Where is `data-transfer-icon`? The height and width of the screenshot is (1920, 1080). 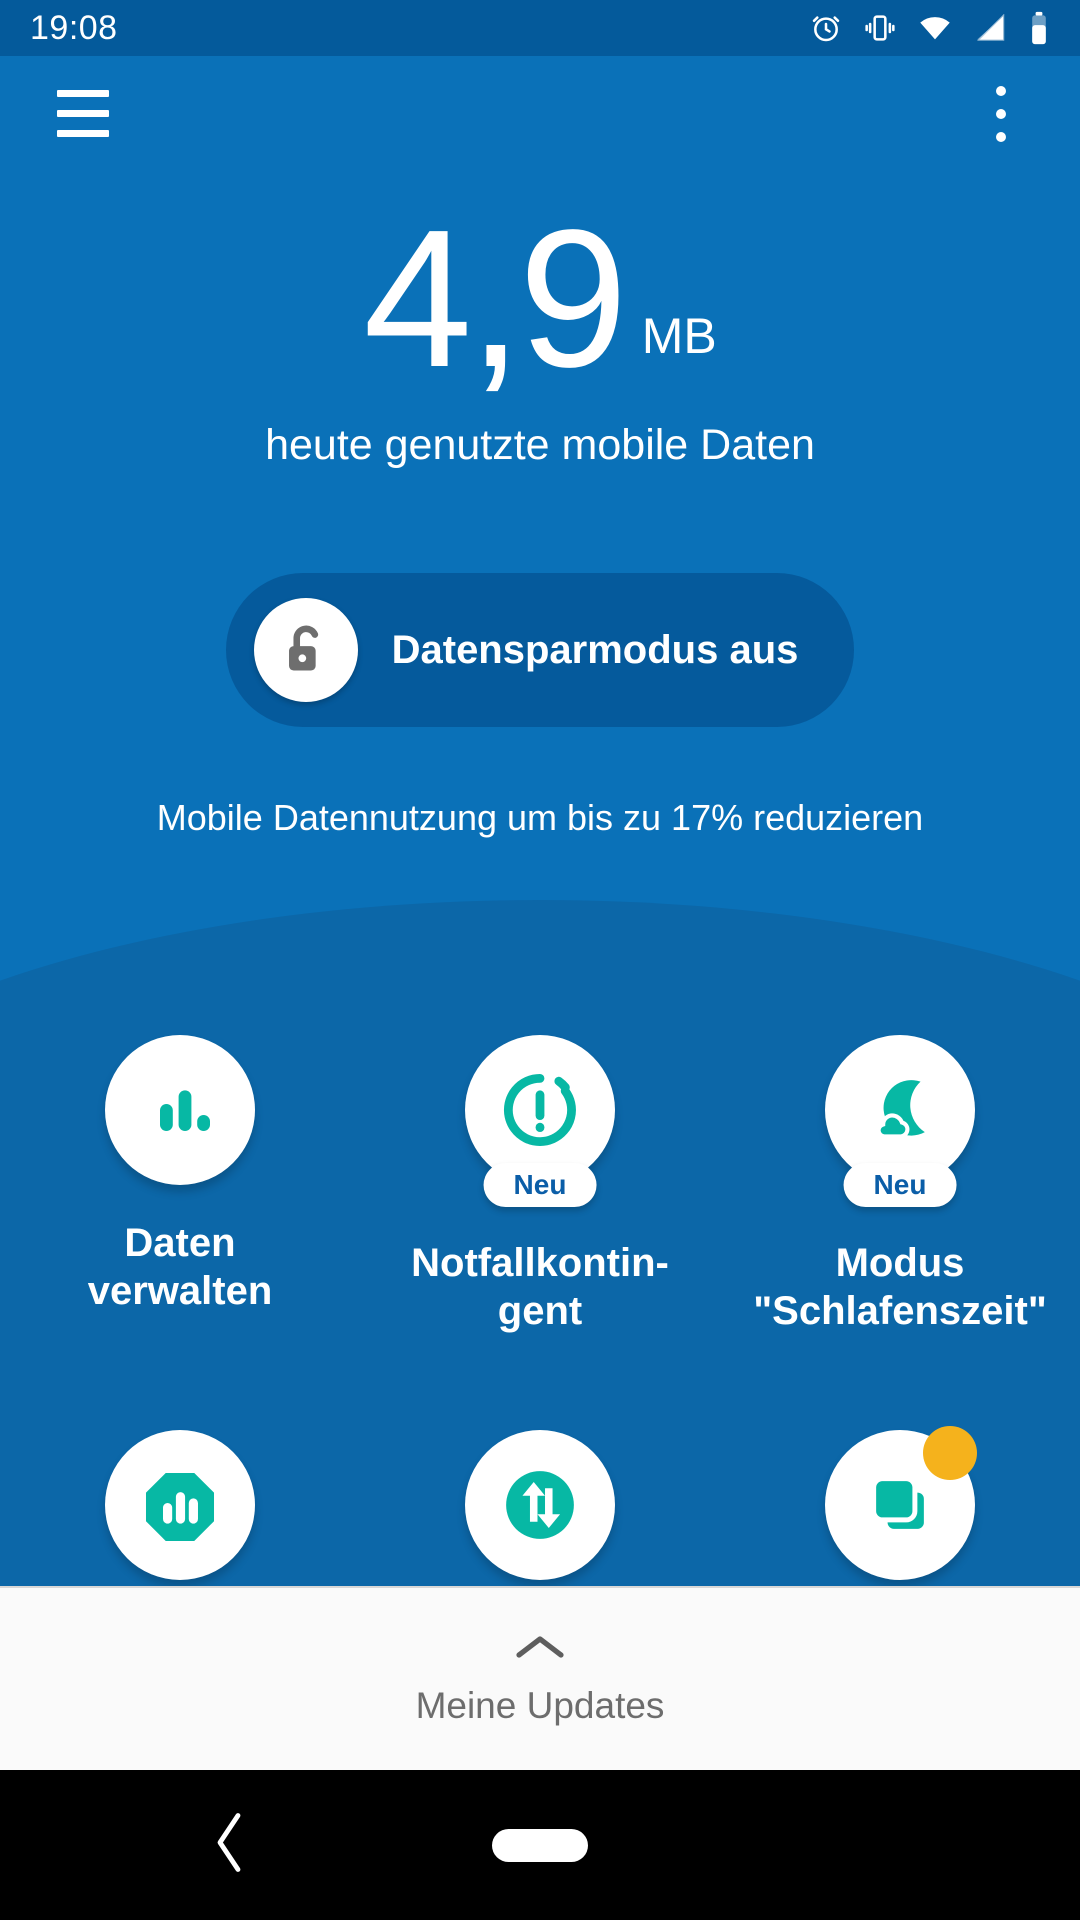
data-transfer-icon is located at coordinates (540, 1505).